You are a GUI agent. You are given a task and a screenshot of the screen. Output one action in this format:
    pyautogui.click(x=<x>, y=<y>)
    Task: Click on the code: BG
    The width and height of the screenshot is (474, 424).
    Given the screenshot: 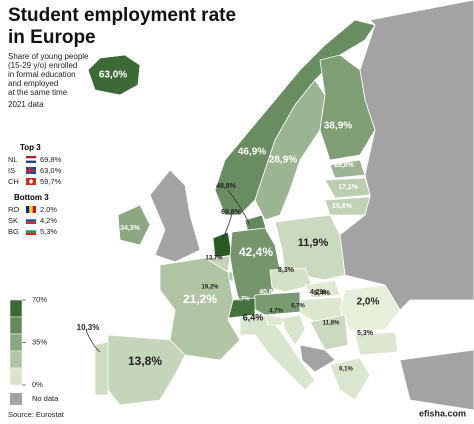 What is the action you would take?
    pyautogui.click(x=13, y=231)
    